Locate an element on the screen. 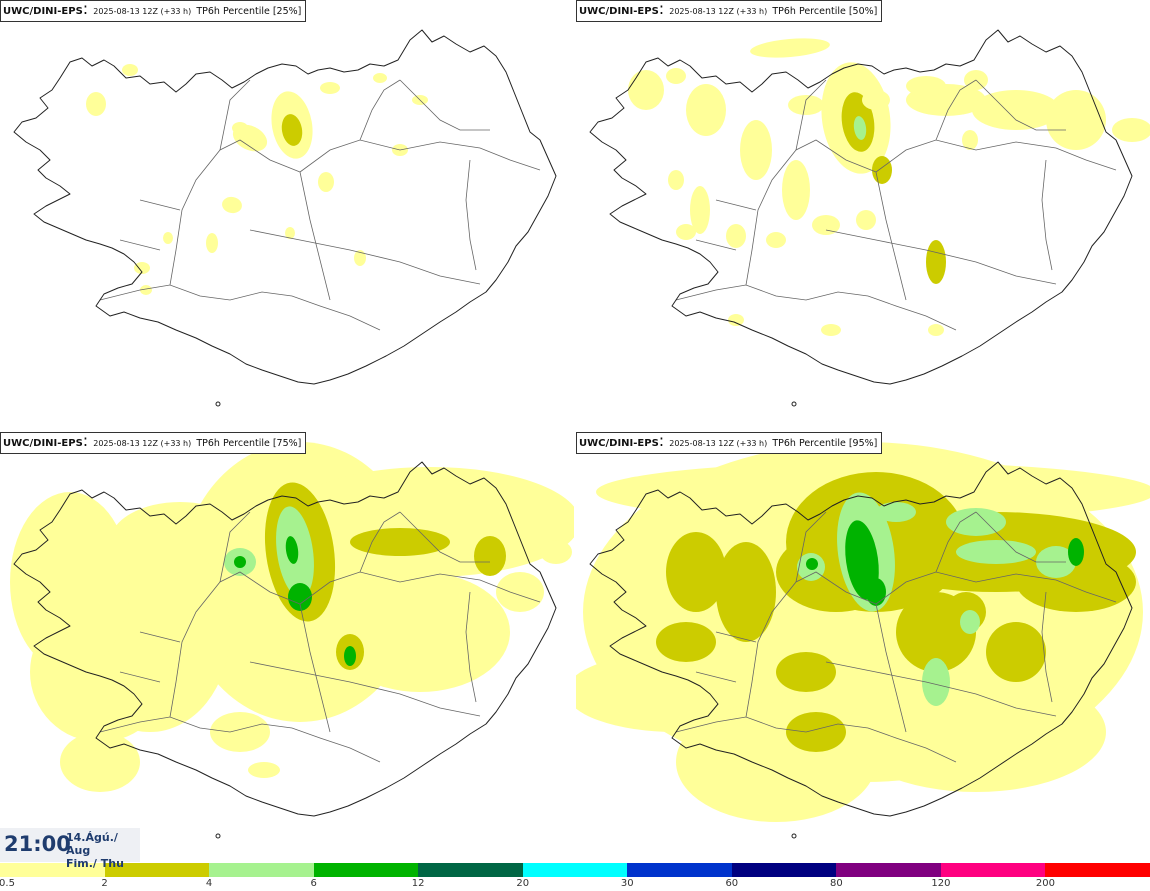  legend-tick-label: 80 is located at coordinates (836, 883).